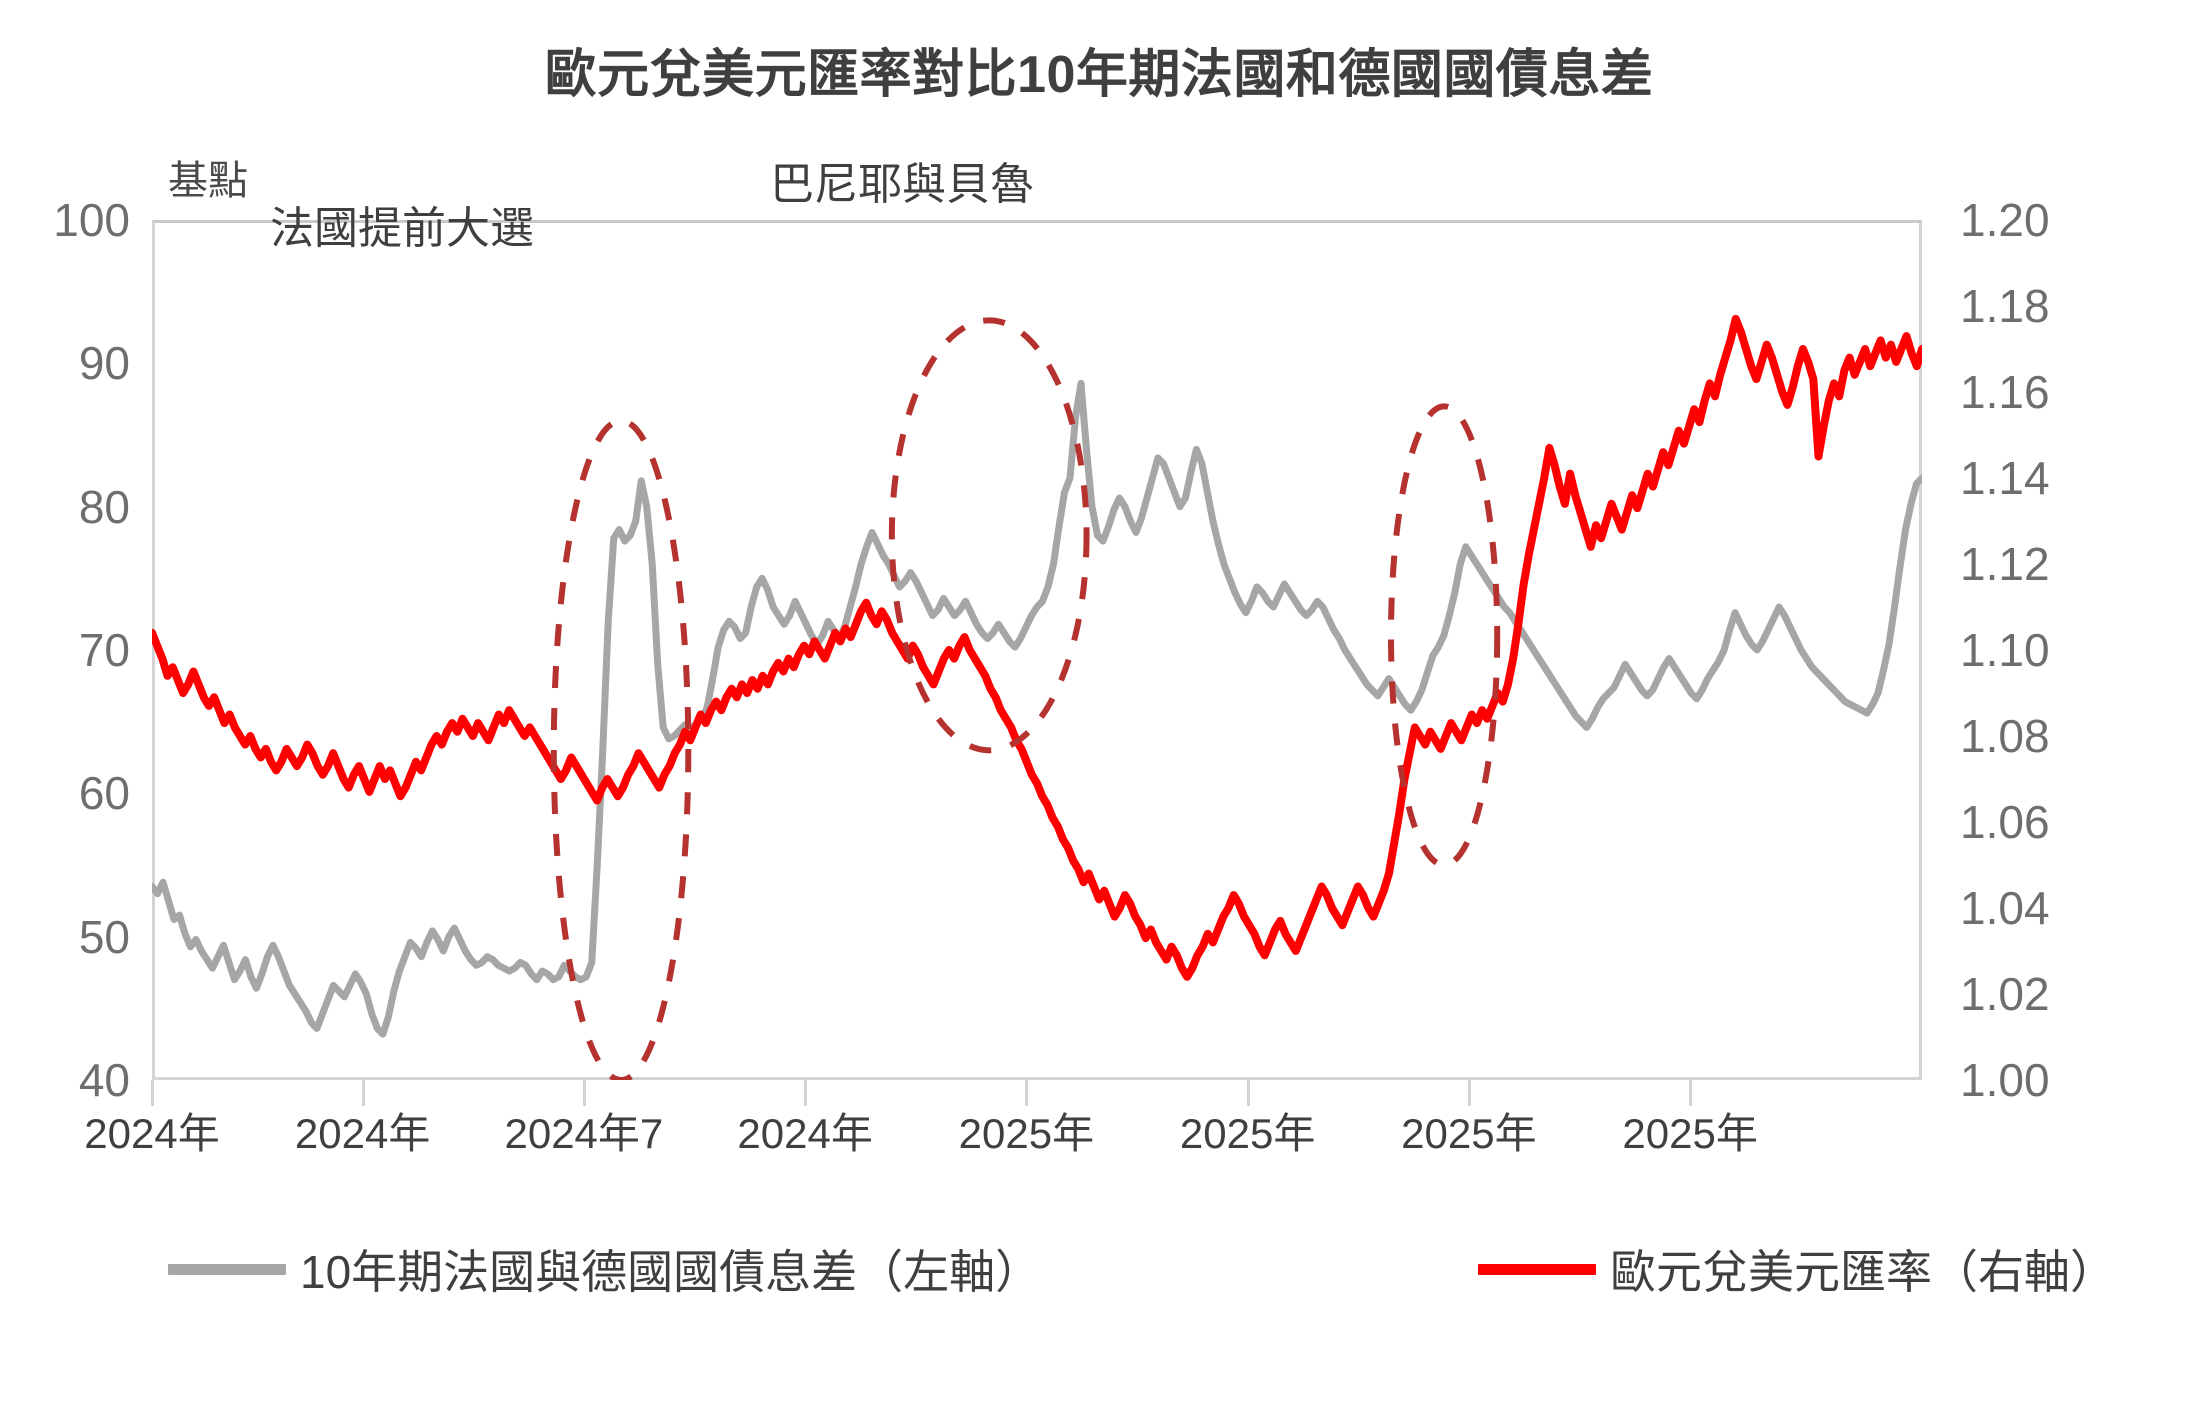 This screenshot has width=2198, height=1408. What do you see at coordinates (2005, 220) in the screenshot?
I see `y-axis-right-tick: 1.20` at bounding box center [2005, 220].